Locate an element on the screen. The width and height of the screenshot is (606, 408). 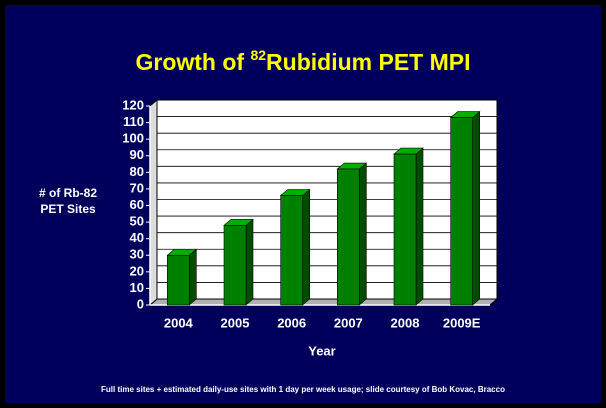
y-tick-label: 100 is located at coordinates (133, 138).